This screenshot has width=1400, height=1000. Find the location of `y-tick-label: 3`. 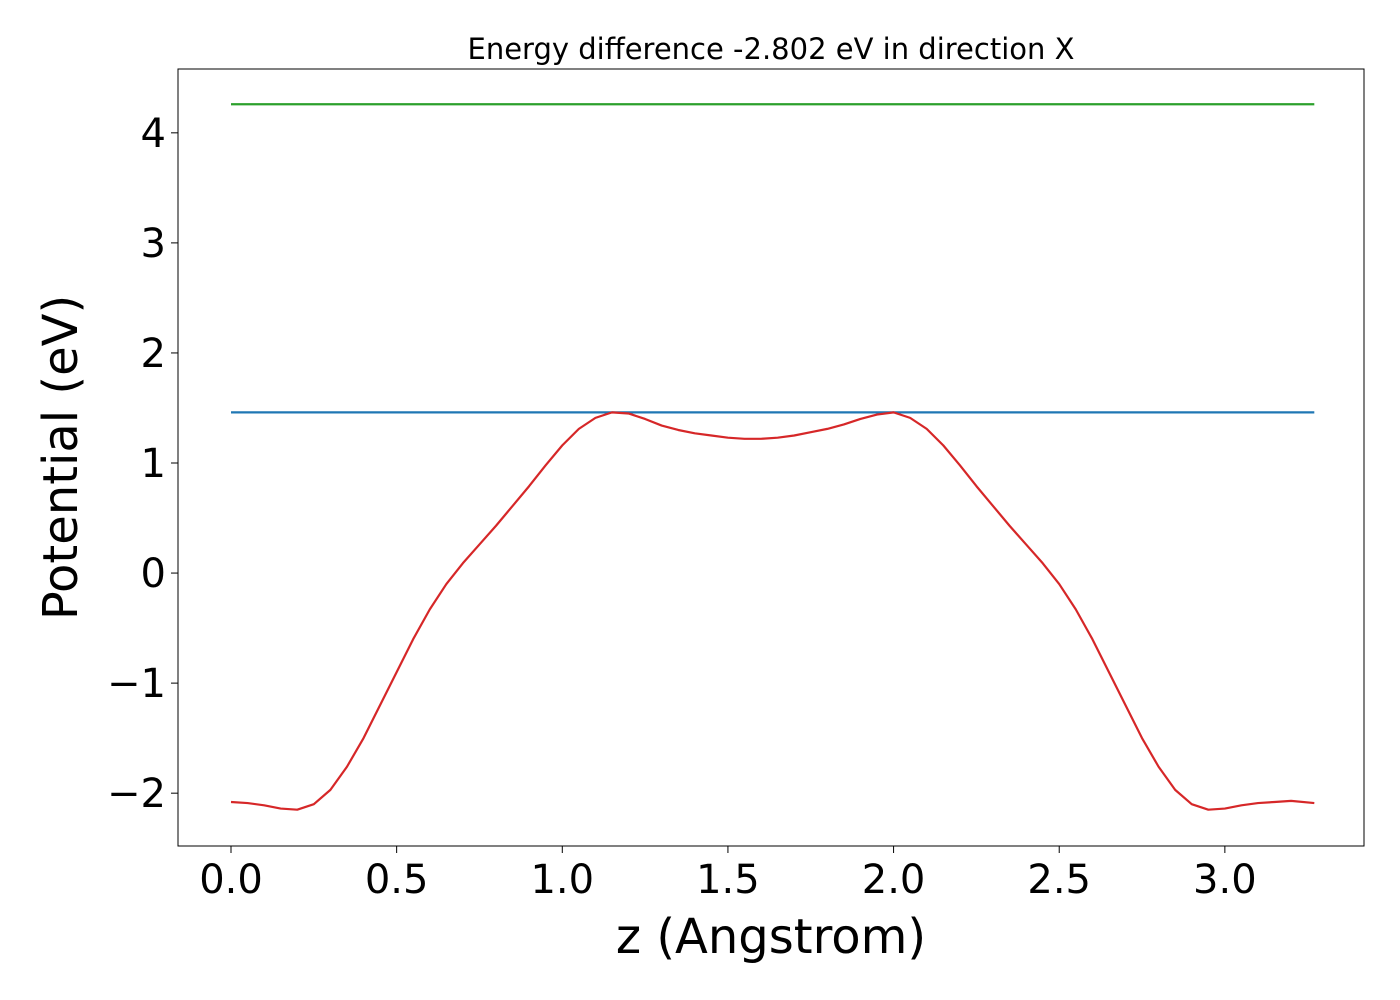

y-tick-label: 3 is located at coordinates (153, 244).